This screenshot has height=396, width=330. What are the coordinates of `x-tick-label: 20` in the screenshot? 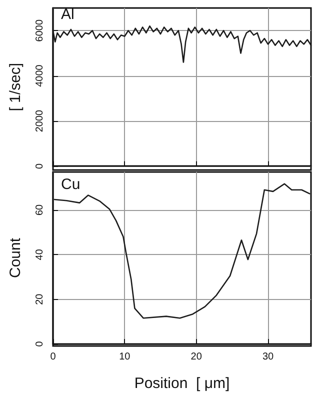 It's located at (196, 357).